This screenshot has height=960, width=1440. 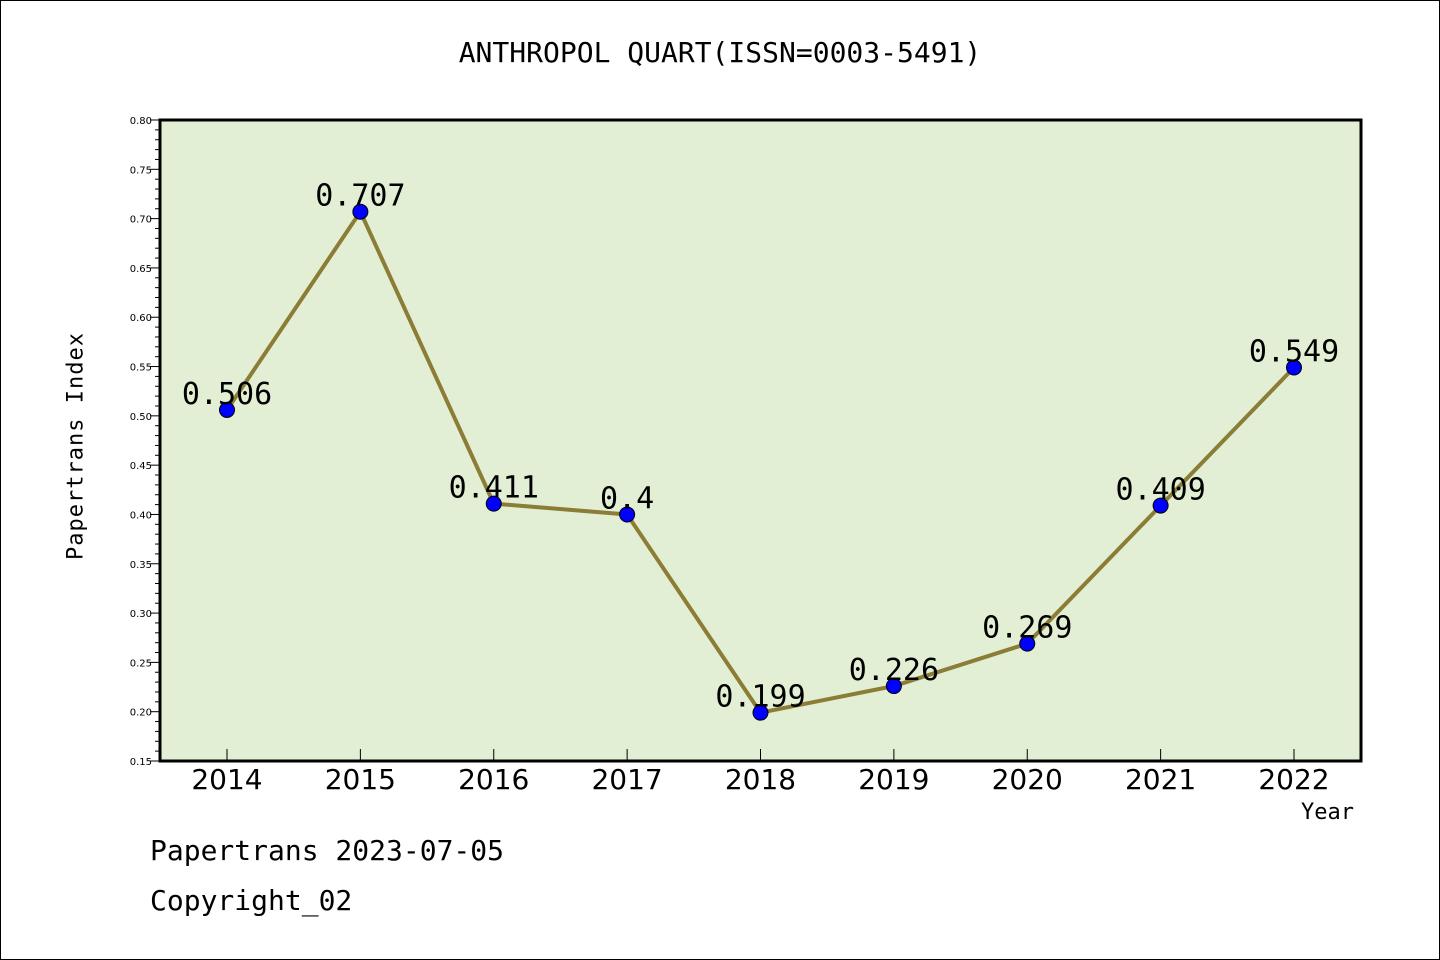 I want to click on y-tick-label: 0.50, so click(x=141, y=417).